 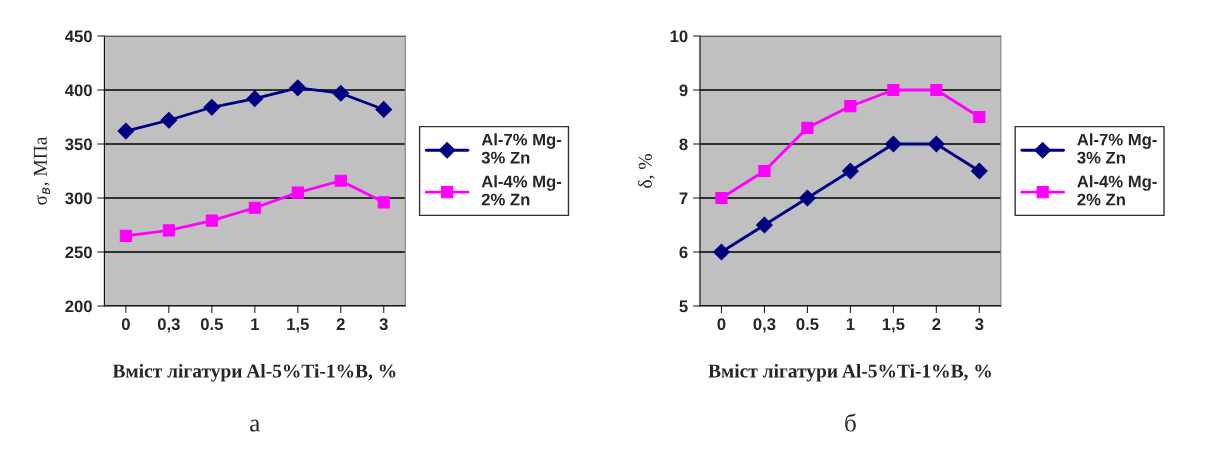 I want to click on y-tick-label: 350, so click(x=78, y=144).